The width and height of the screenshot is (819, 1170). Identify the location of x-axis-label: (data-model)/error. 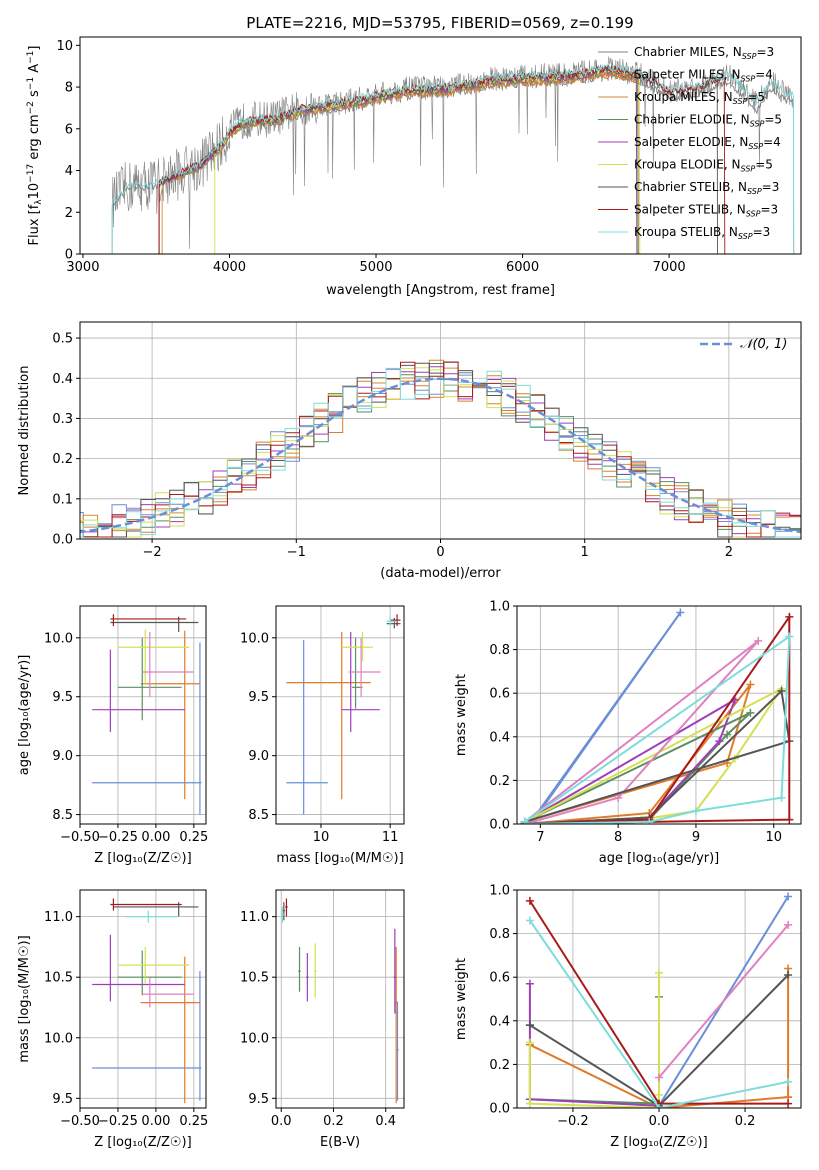
(440, 573).